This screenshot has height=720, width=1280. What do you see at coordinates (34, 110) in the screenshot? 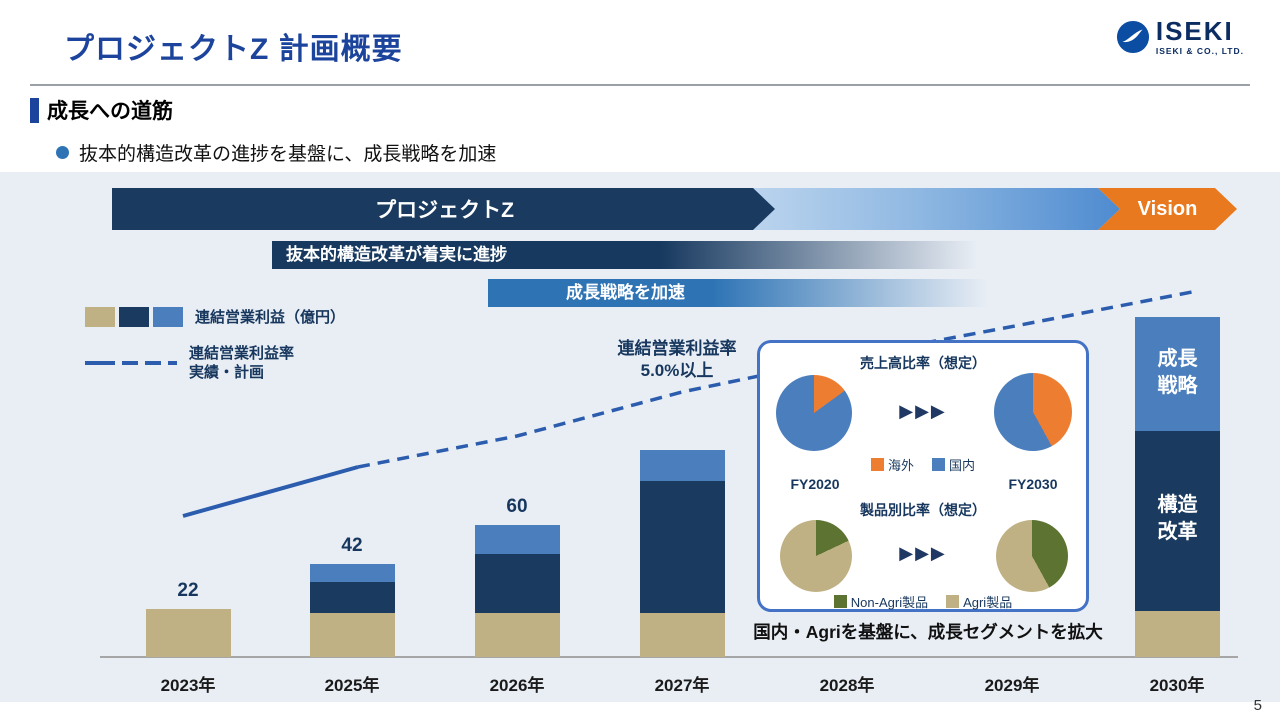
I see `section-accent-bar` at bounding box center [34, 110].